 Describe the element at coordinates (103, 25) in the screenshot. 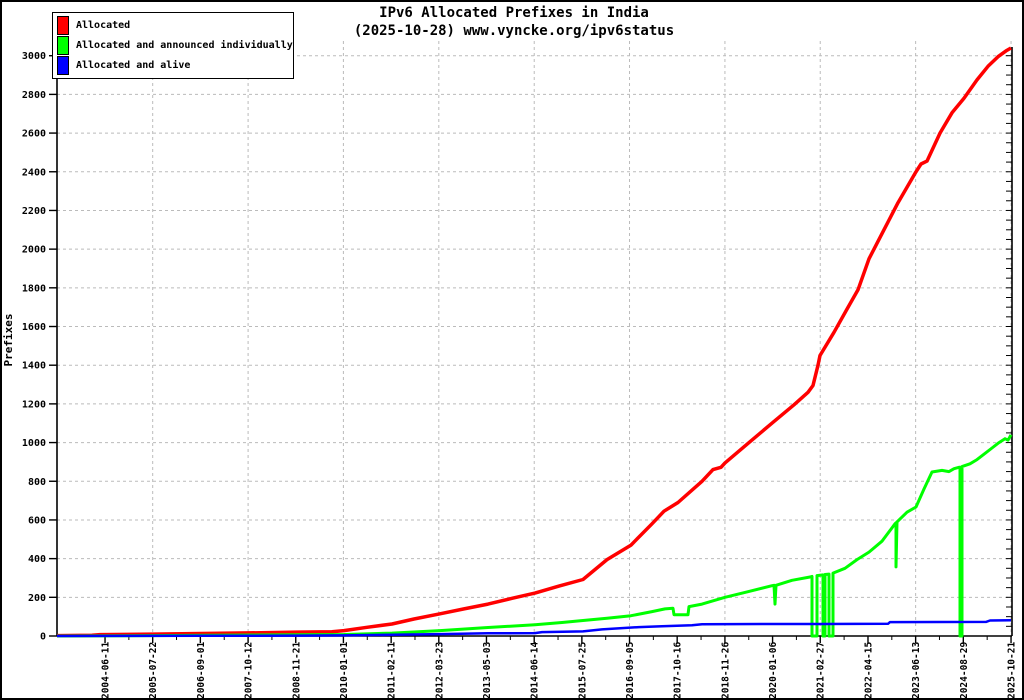

I see `legend-label: Allocated` at that location.